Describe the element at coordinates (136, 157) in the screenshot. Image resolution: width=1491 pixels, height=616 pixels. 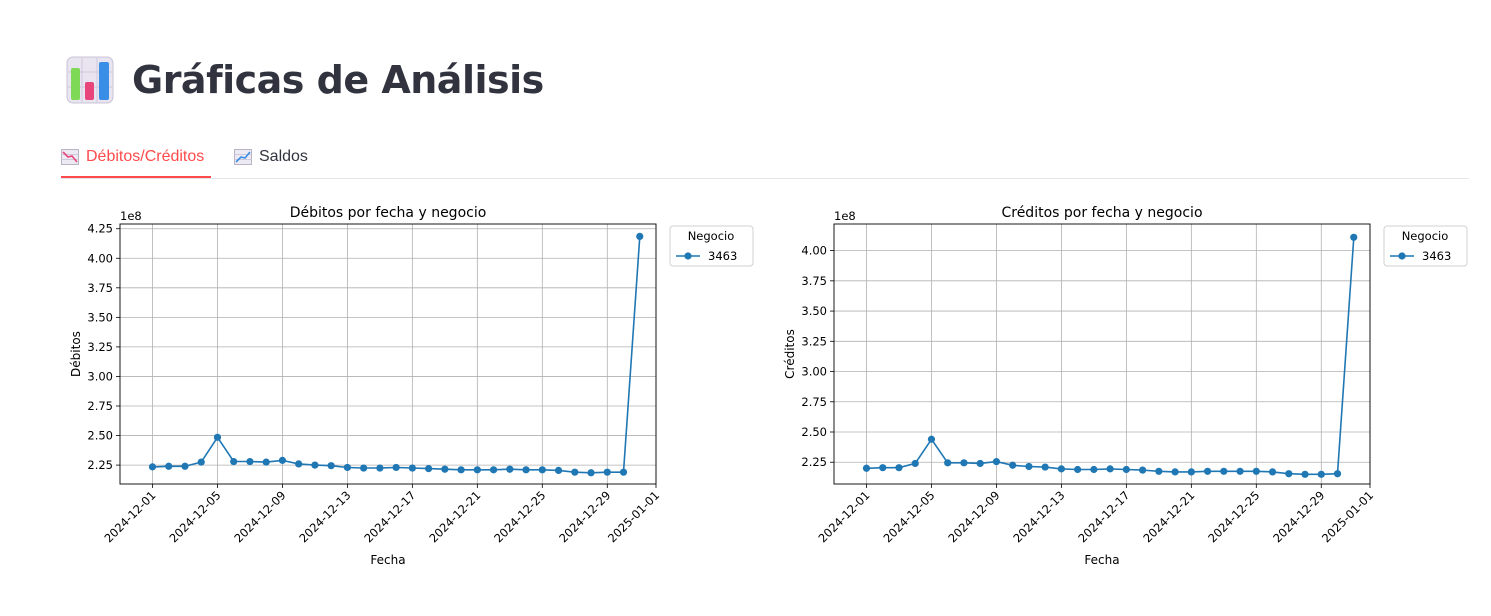
I see `tab-debitos-creditos: Débitos/Créditos` at that location.